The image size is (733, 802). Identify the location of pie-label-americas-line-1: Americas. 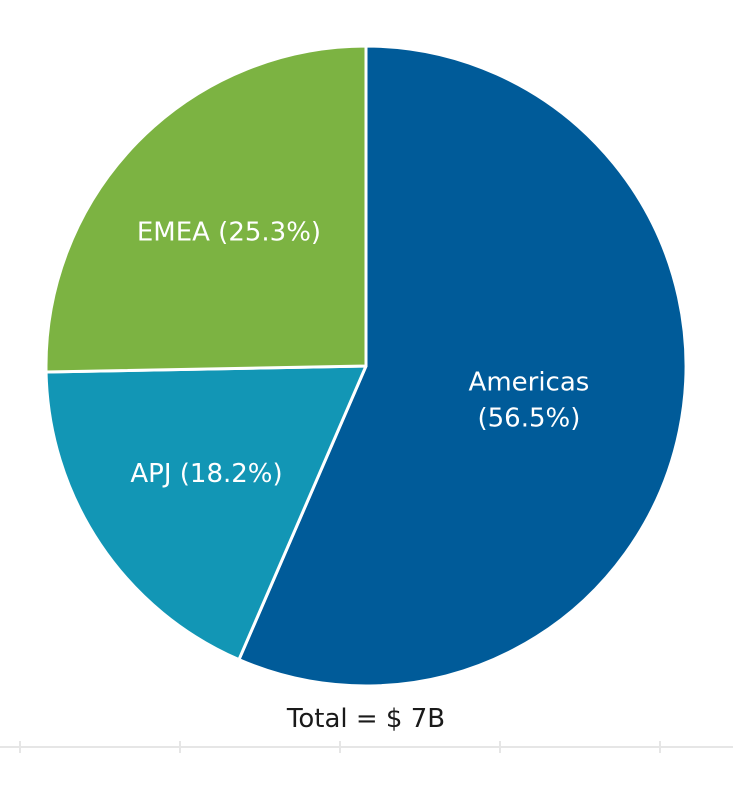
(529, 383).